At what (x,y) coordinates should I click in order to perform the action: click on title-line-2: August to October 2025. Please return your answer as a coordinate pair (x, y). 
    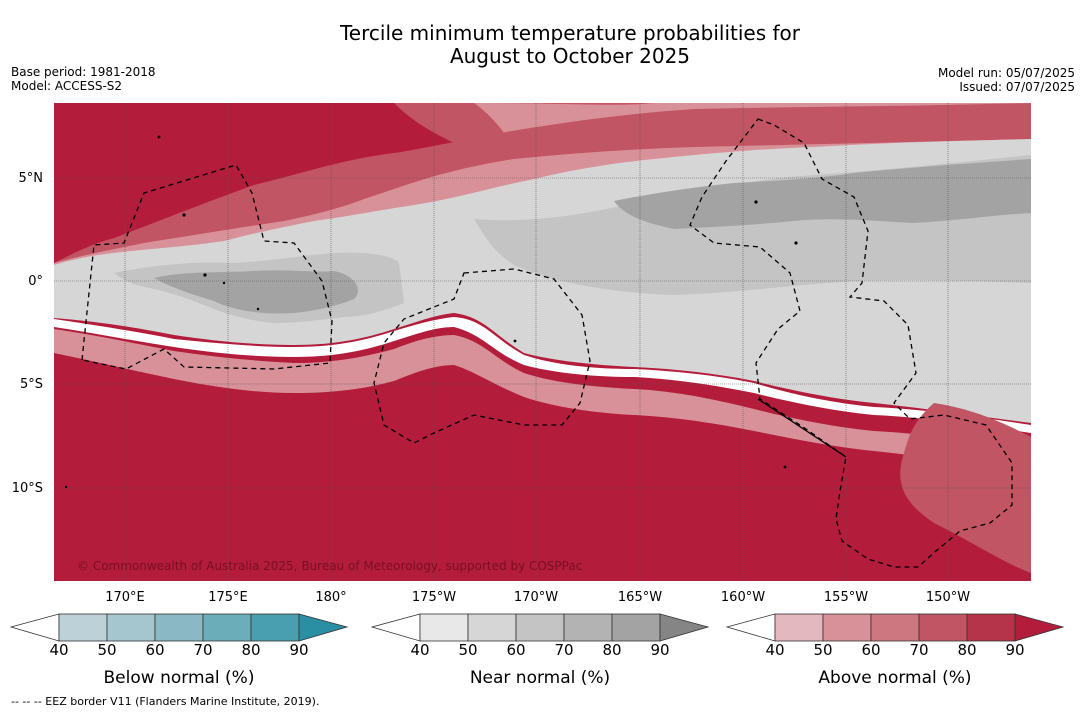
    Looking at the image, I should click on (570, 56).